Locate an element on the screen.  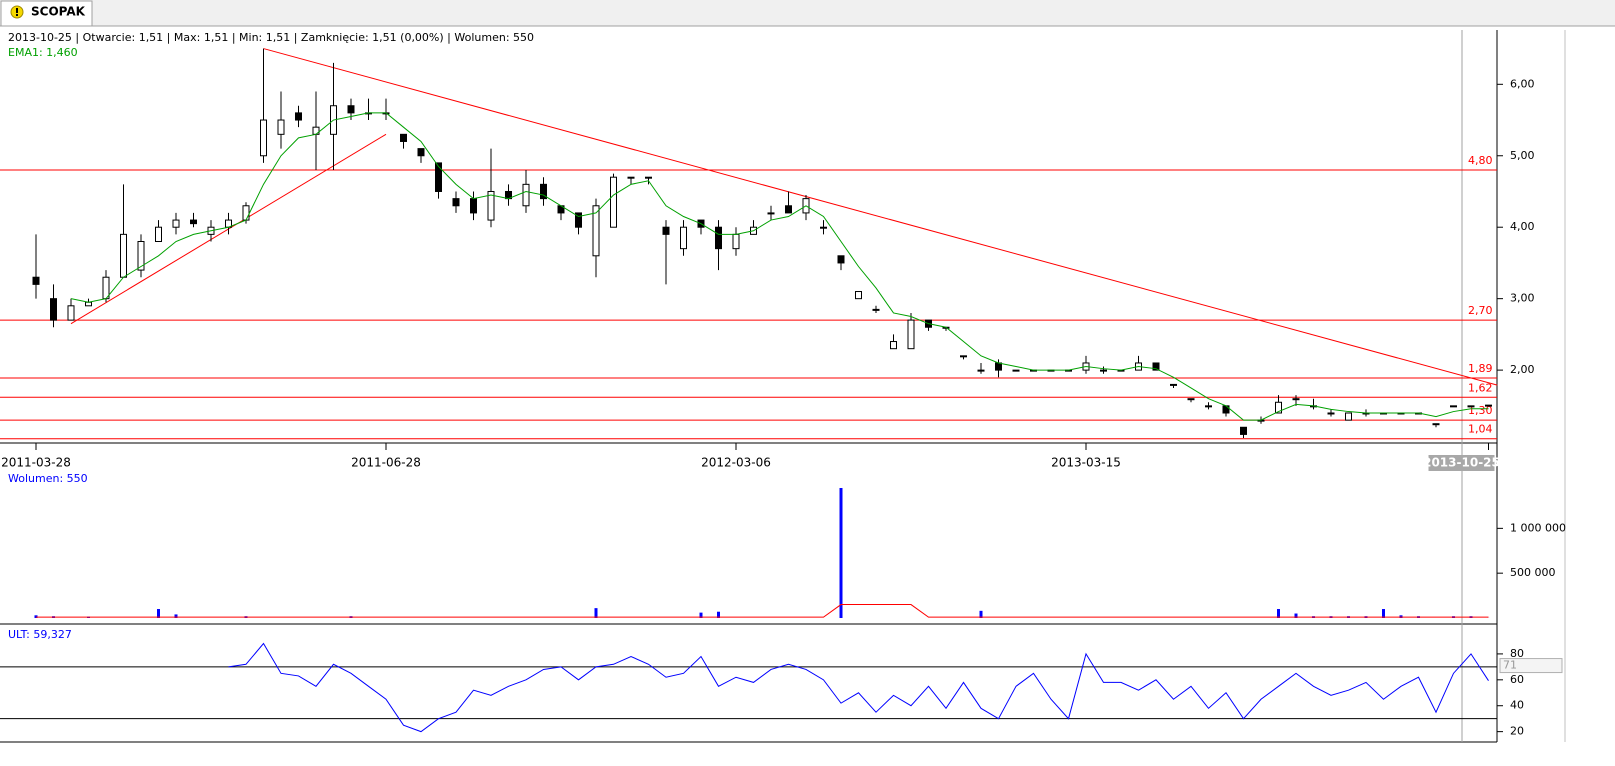
level-label: 1,89 is located at coordinates (1480, 368).